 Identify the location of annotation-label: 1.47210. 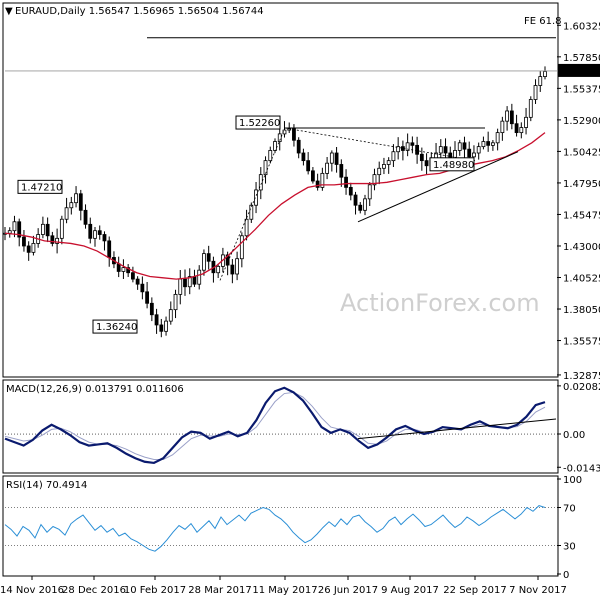
(41, 187).